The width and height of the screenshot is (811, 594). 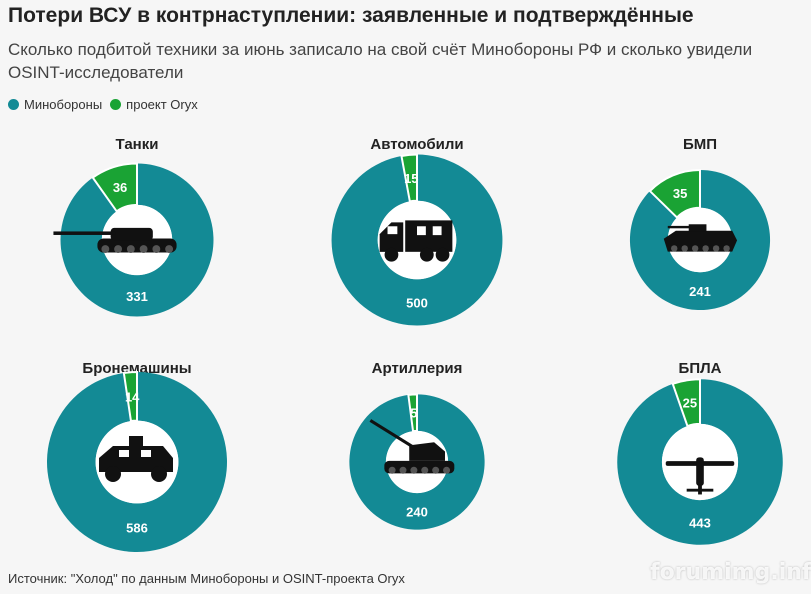 I want to click on label-oryx: 35, so click(x=680, y=193).